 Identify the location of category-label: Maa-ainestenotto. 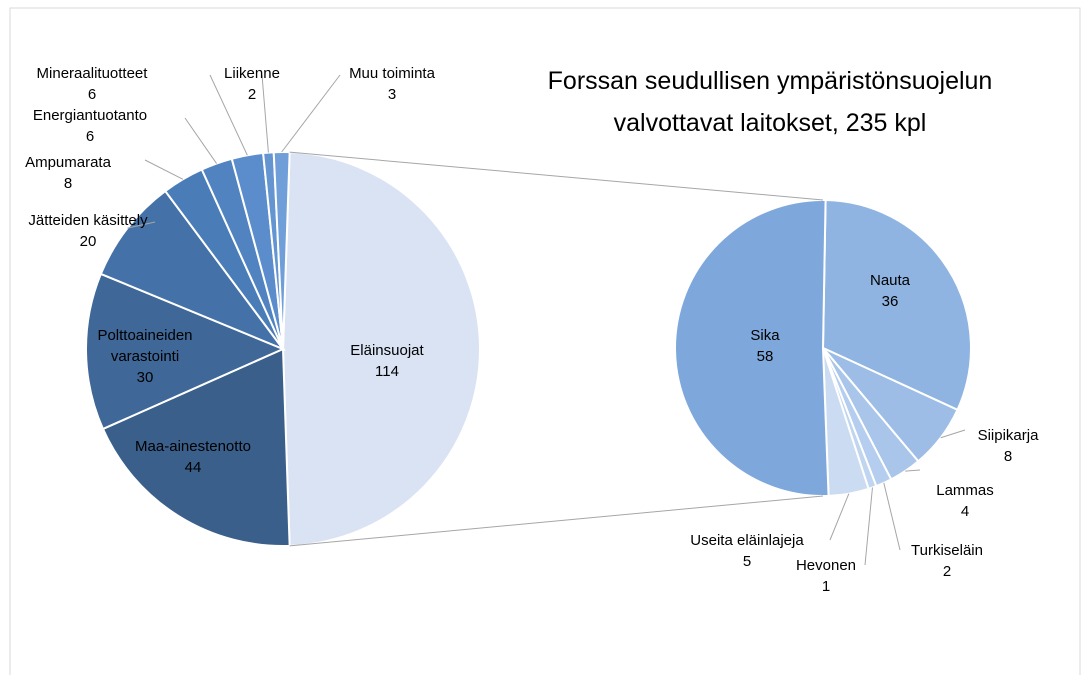
(193, 446).